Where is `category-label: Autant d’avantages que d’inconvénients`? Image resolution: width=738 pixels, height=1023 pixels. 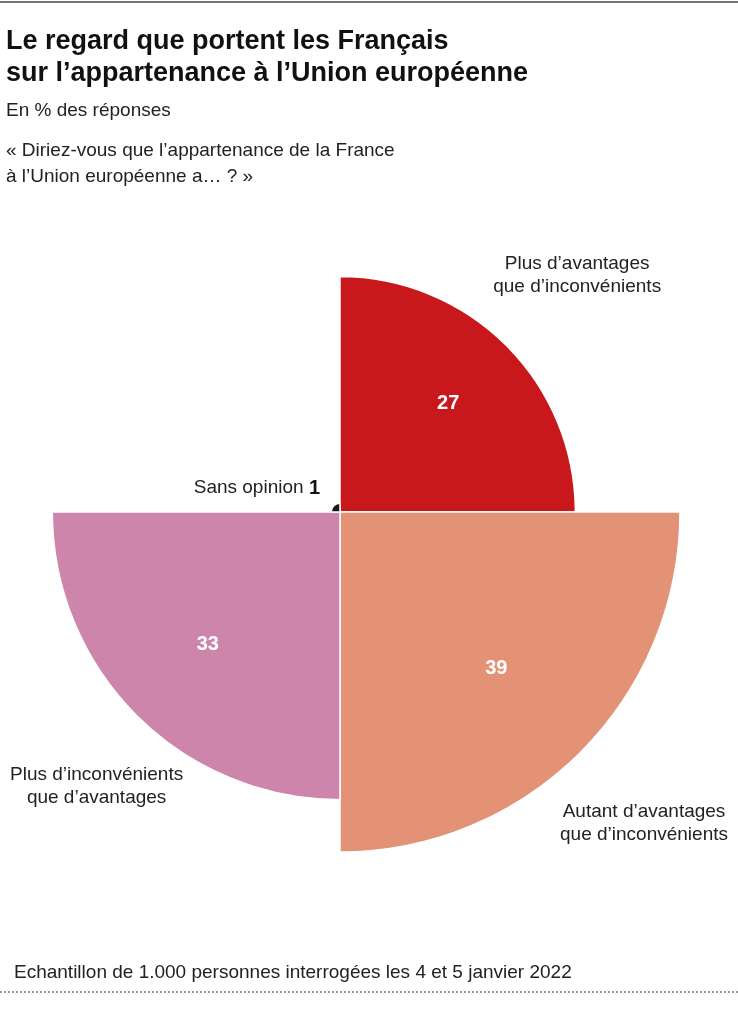
category-label: Autant d’avantages que d’inconvénients is located at coordinates (644, 821).